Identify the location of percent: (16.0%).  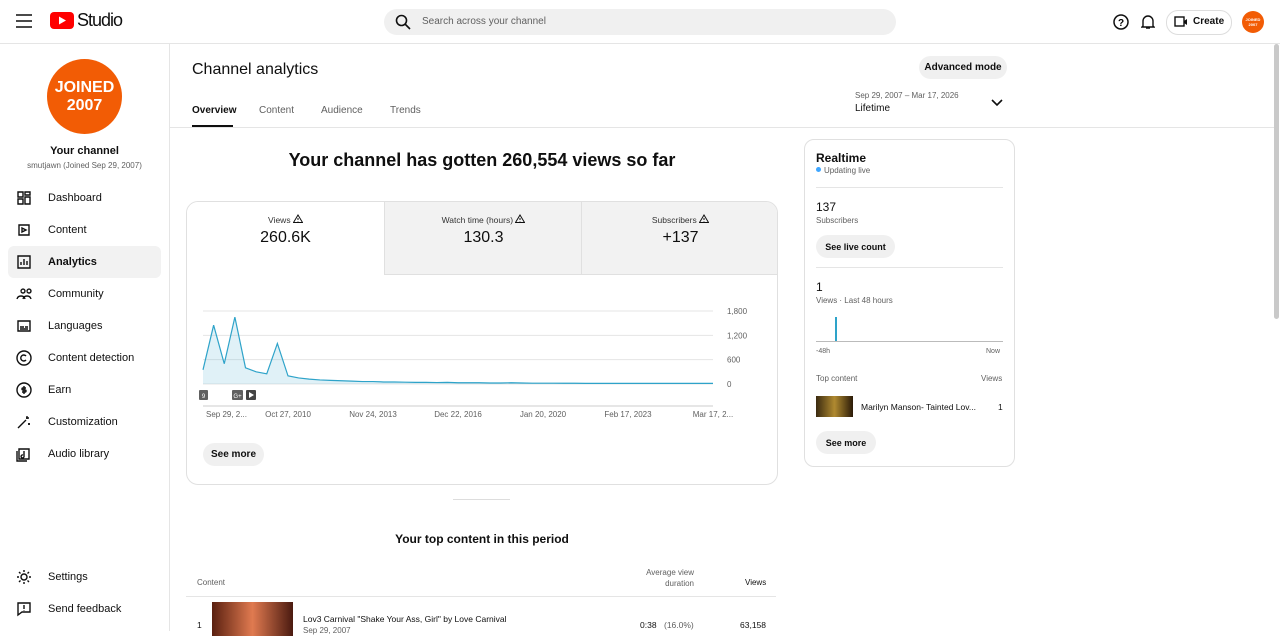
(679, 625).